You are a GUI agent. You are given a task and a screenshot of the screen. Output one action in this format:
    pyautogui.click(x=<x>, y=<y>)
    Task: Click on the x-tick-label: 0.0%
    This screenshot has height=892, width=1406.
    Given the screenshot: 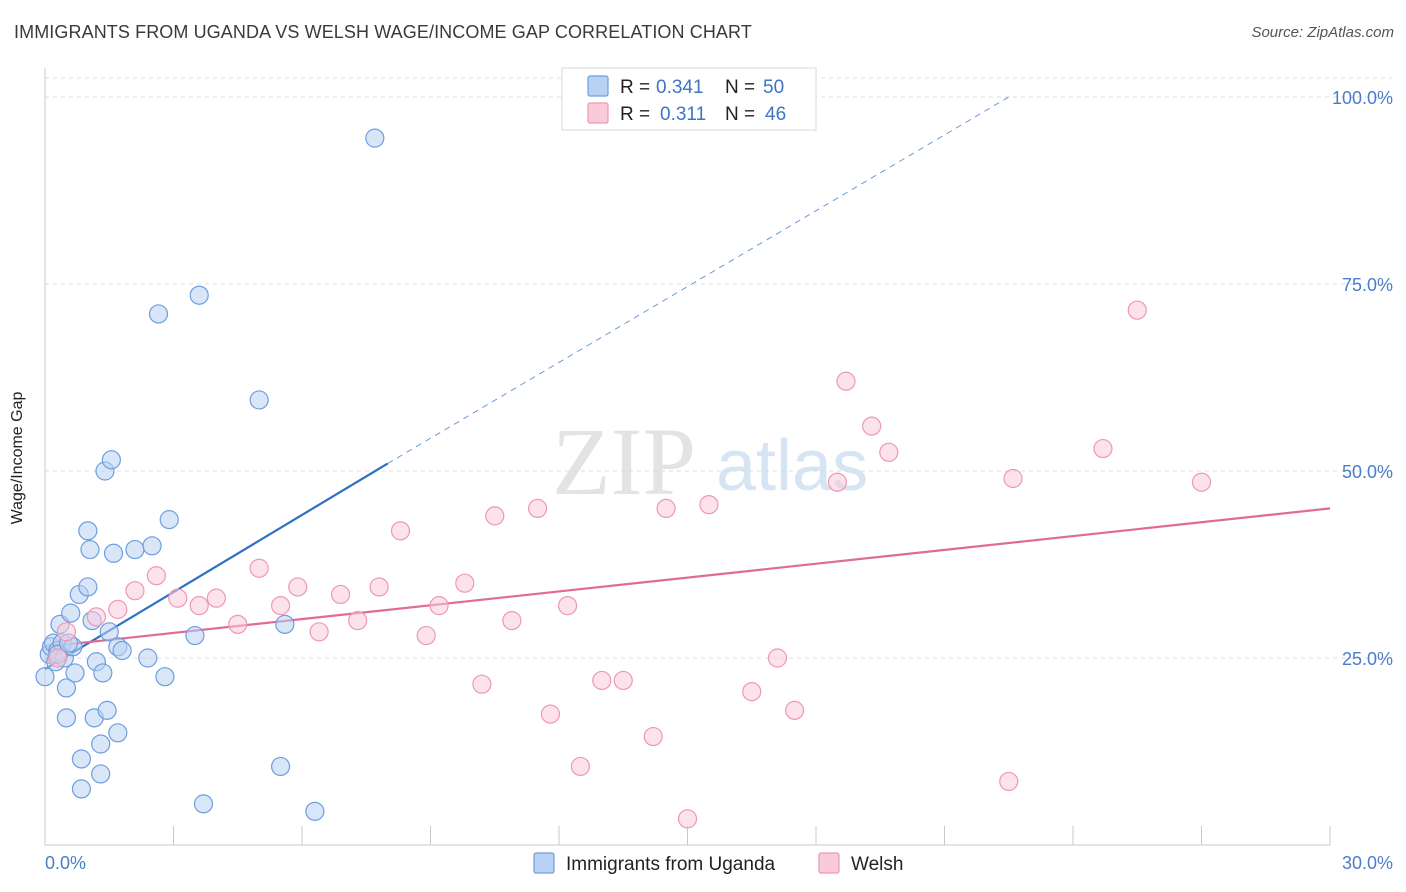 What is the action you would take?
    pyautogui.click(x=65, y=863)
    